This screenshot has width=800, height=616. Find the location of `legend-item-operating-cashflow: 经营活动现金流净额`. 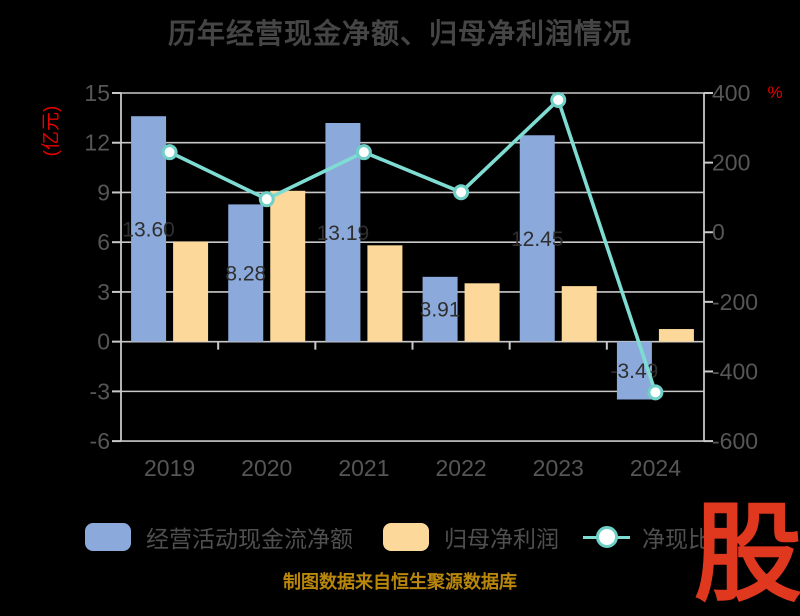

legend-item-operating-cashflow: 经营活动现金流净额 is located at coordinates (219, 537).